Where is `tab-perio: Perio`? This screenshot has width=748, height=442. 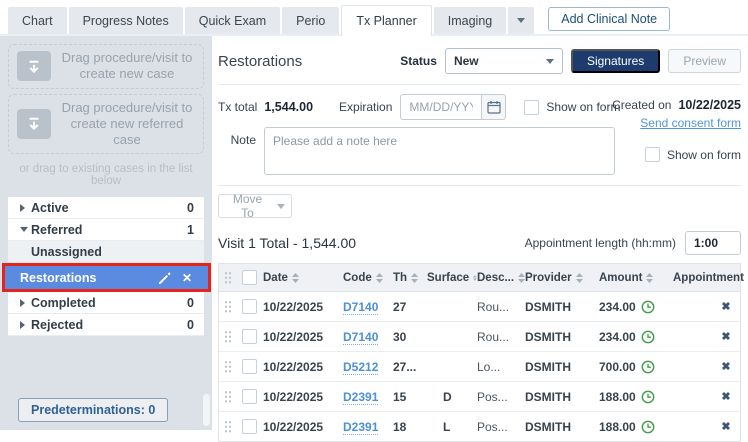 tab-perio: Perio is located at coordinates (311, 20).